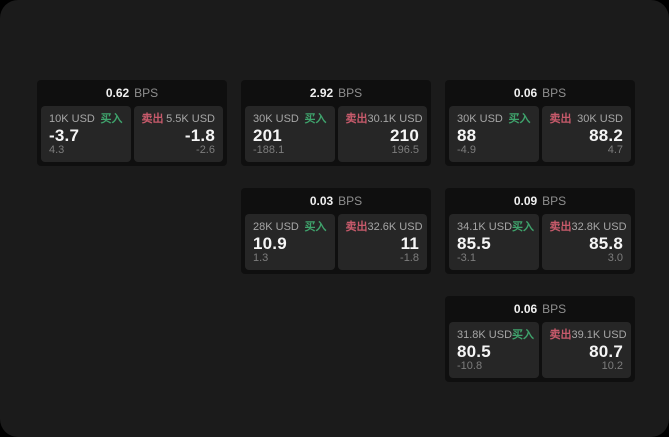  What do you see at coordinates (586, 350) in the screenshot?
I see `sell-panel: 卖出 39.1K USD 80.7 10.2` at bounding box center [586, 350].